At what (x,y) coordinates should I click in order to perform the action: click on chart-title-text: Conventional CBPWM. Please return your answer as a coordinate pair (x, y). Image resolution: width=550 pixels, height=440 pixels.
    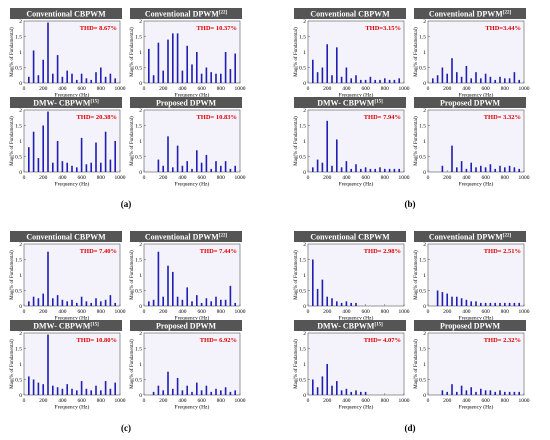
    Looking at the image, I should click on (66, 237).